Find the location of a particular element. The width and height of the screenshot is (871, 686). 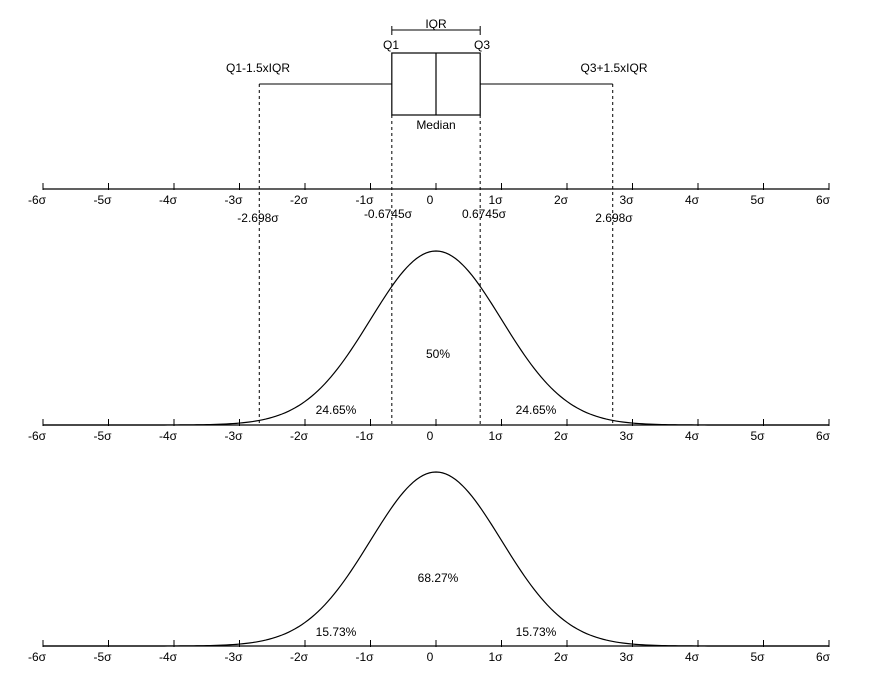

lower-whisker-value: -2.698σ is located at coordinates (258, 218).